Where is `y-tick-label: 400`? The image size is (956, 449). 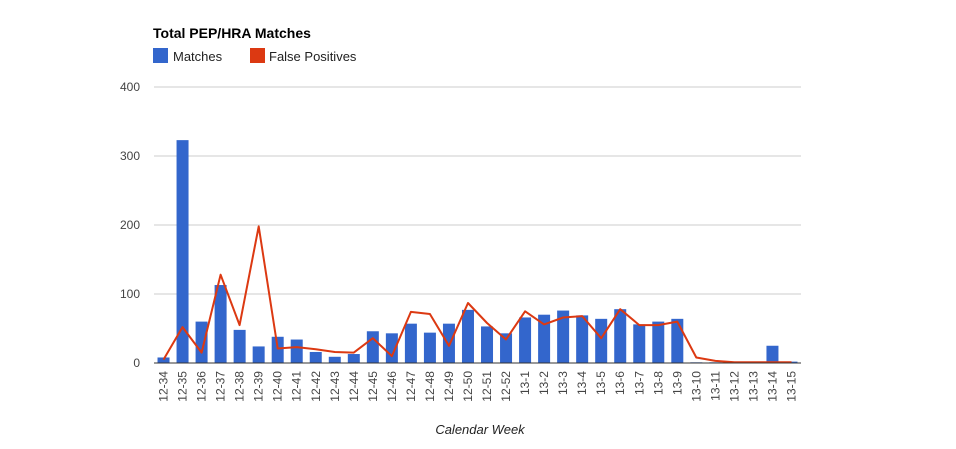
y-tick-label: 400 is located at coordinates (130, 87).